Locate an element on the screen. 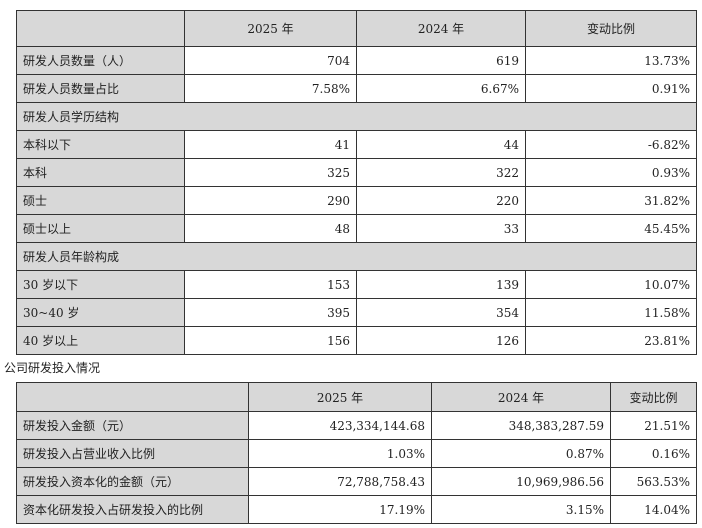 The height and width of the screenshot is (528, 702). table-row: 资本化研发投入占研发投入的比例 17.19% 3.15% 14.04% is located at coordinates (356, 509).